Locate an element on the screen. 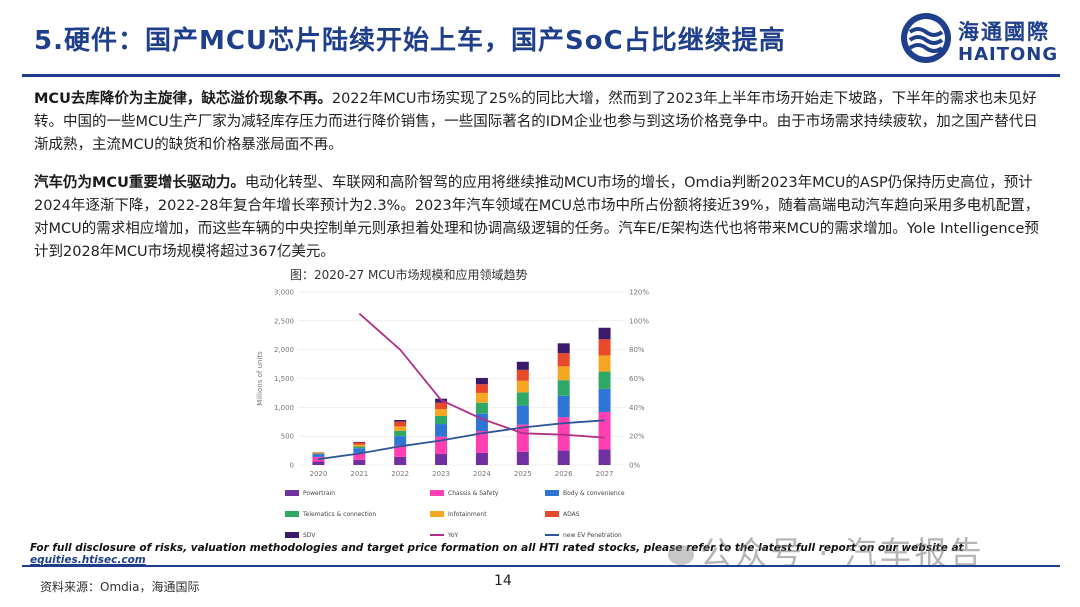  y2-tick-label: 80% is located at coordinates (637, 350).